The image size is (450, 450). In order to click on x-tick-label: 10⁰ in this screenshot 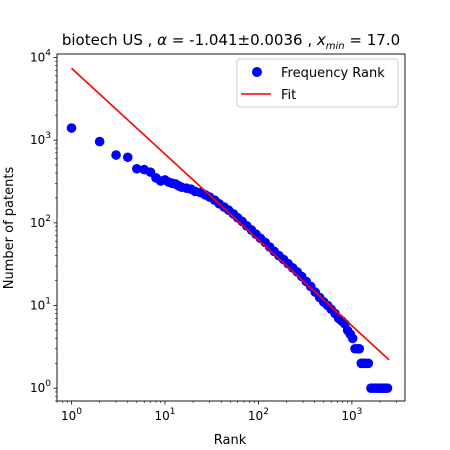, I will do `click(71, 415)`.